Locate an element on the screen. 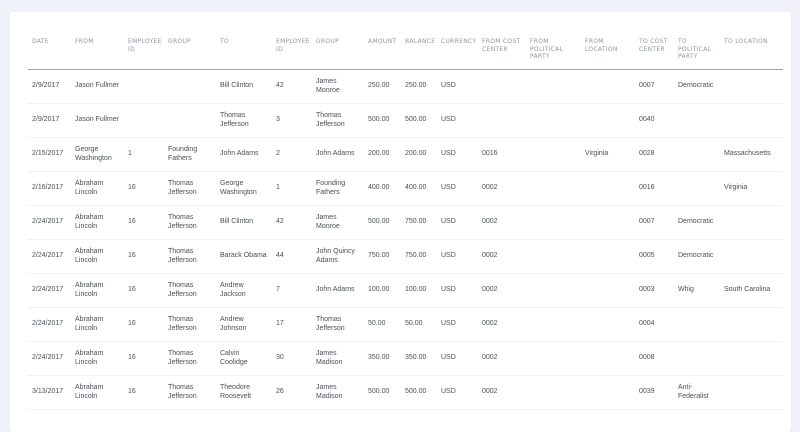 The width and height of the screenshot is (800, 432). cell-amount: 400.00 is located at coordinates (382, 188).